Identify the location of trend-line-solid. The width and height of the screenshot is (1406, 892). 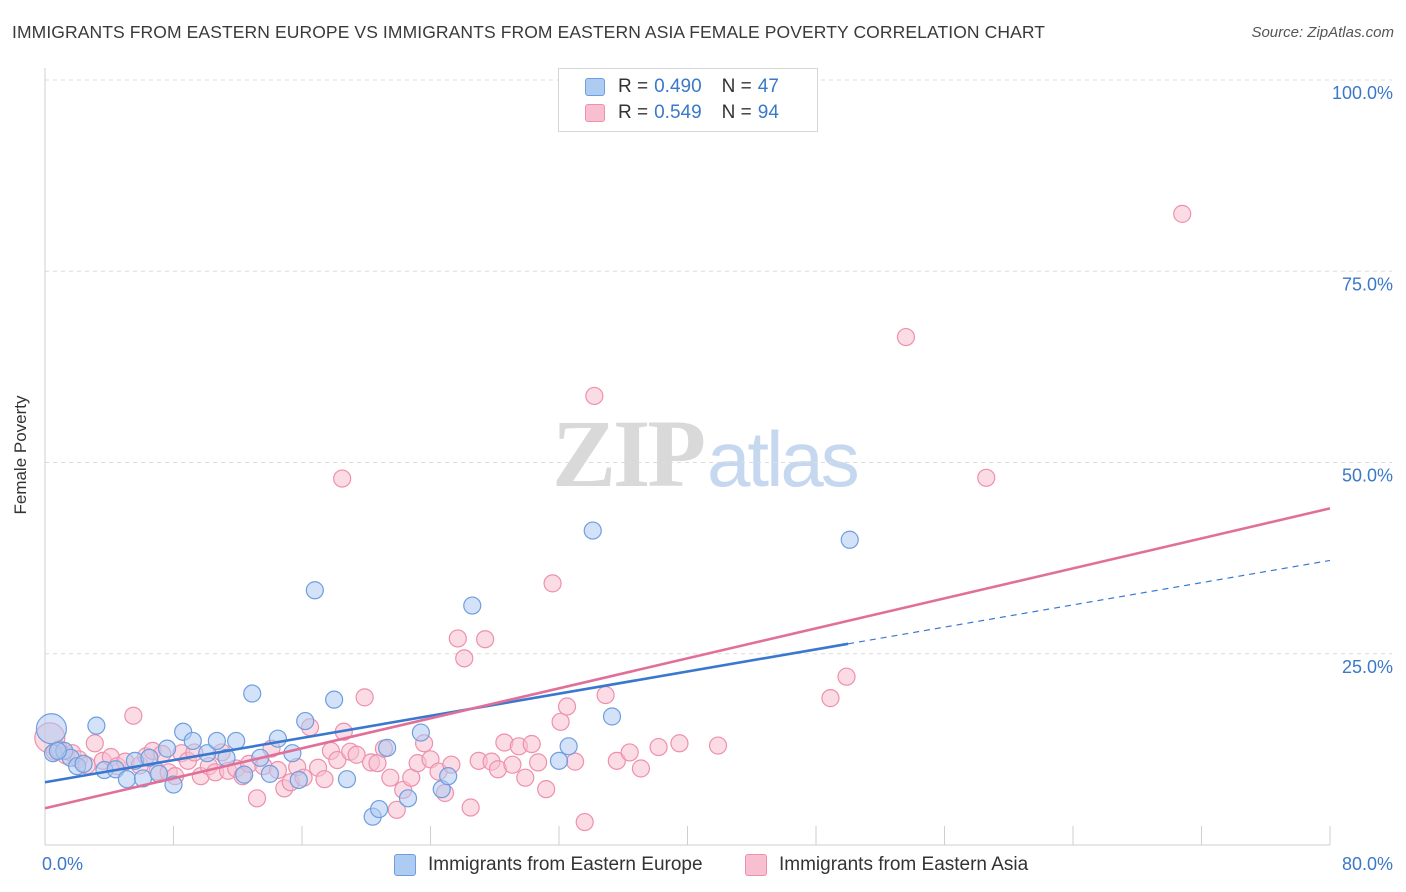
(446, 713).